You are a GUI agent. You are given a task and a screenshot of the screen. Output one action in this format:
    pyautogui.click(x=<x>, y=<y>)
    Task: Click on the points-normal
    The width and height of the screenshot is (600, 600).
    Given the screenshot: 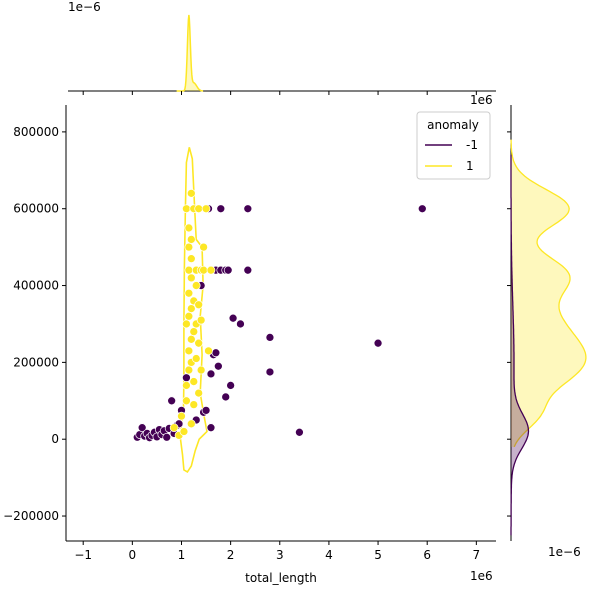 What is the action you would take?
    pyautogui.click(x=192, y=314)
    